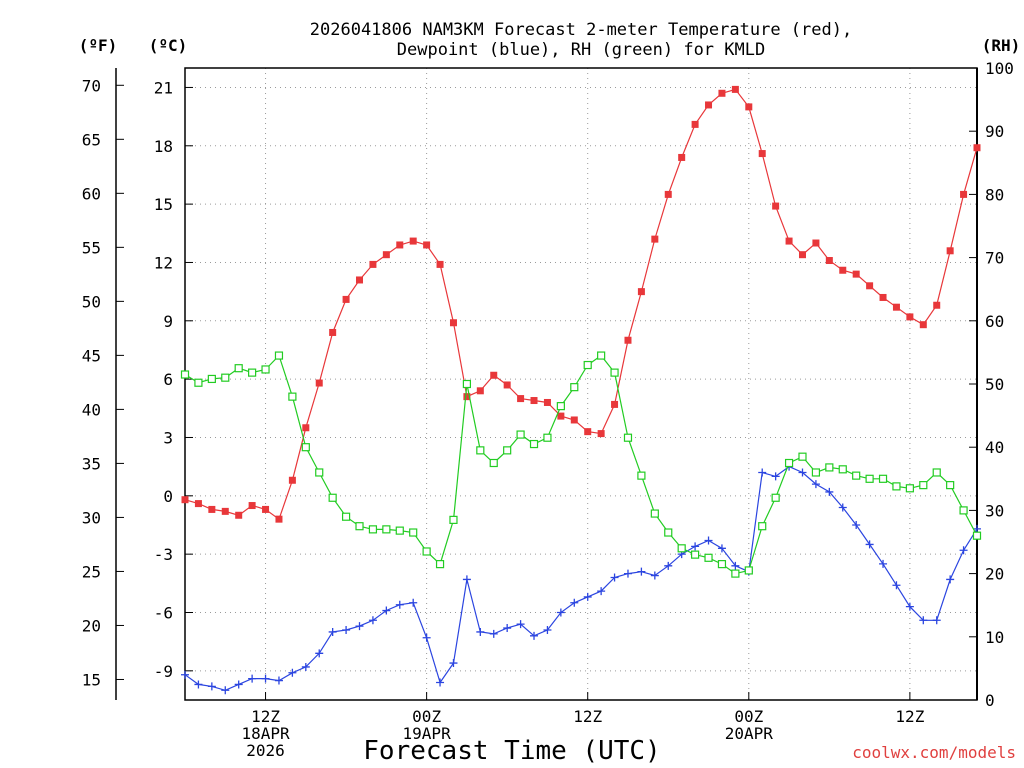 This screenshot has width=1024, height=768. What do you see at coordinates (91, 571) in the screenshot?
I see `tick-label-fahrenheit: 25` at bounding box center [91, 571].